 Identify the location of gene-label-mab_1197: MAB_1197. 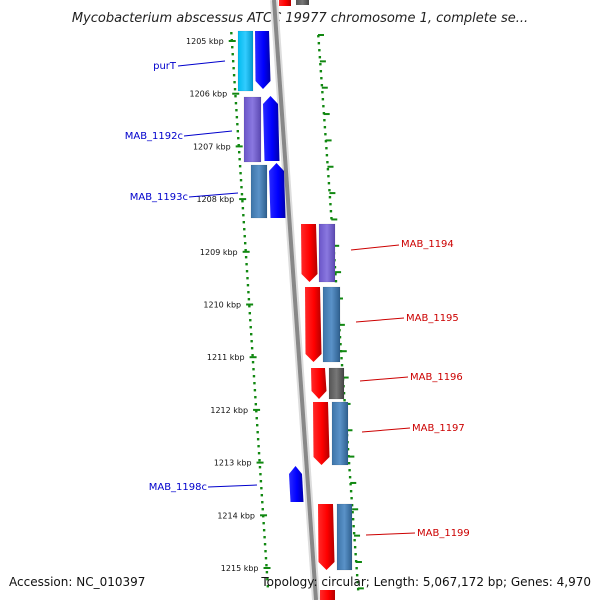
(438, 428).